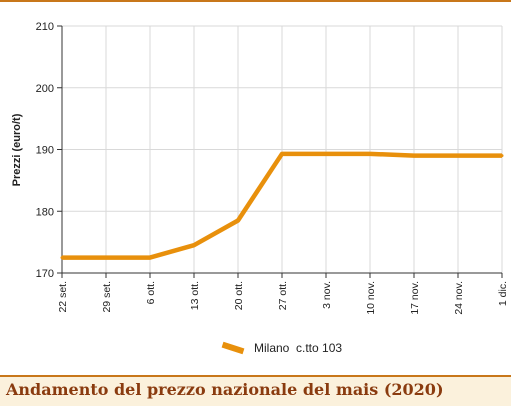  I want to click on y-tick-label: 190, so click(45, 151).